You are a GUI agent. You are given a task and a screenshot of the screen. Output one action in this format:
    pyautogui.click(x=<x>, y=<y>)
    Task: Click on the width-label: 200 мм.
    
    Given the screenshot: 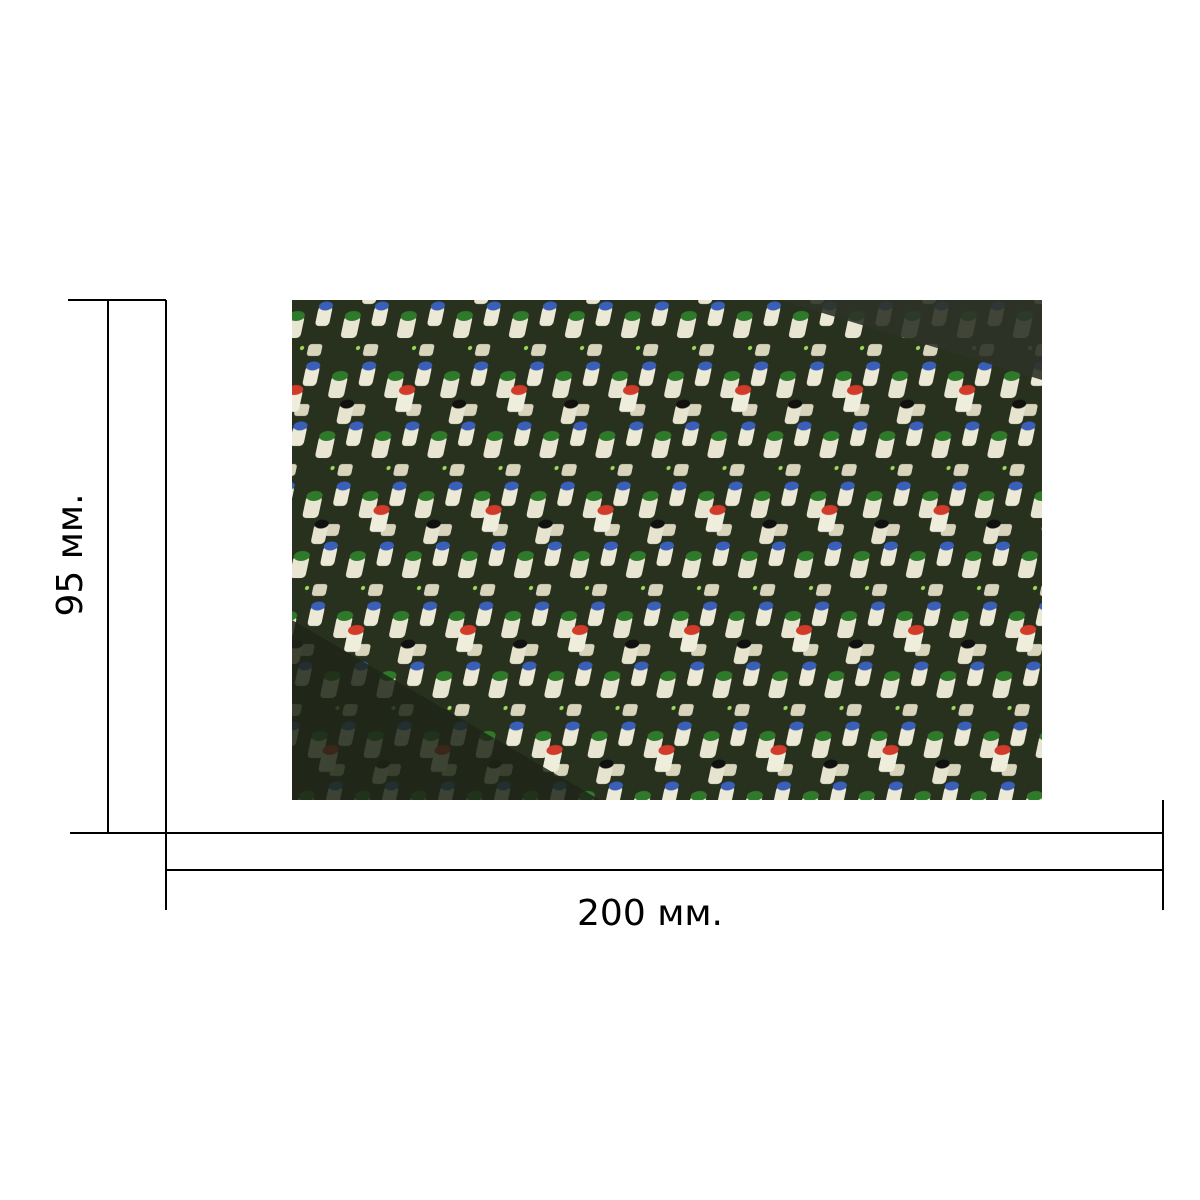 What is the action you would take?
    pyautogui.click(x=650, y=913)
    